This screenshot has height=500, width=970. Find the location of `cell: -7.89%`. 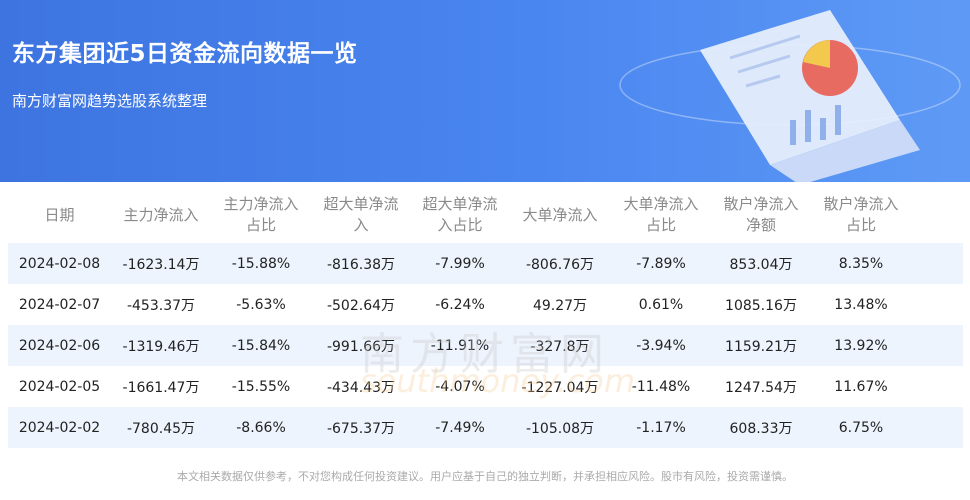

cell: -7.89% is located at coordinates (661, 263).